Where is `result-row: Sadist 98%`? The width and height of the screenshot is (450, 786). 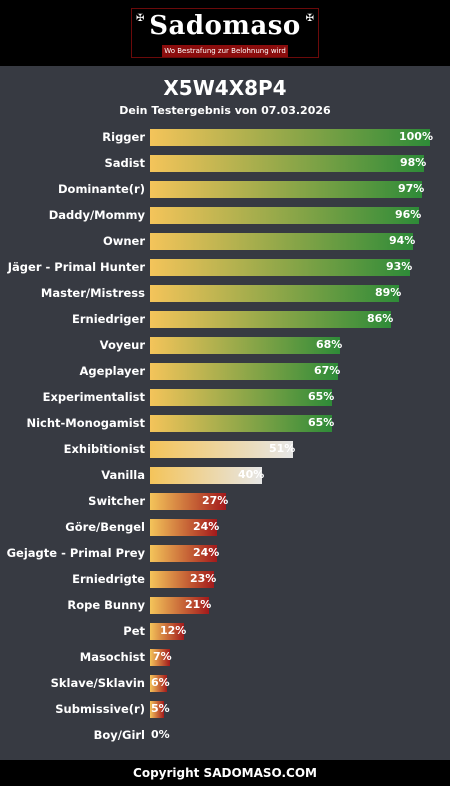 result-row: Sadist 98% is located at coordinates (225, 163).